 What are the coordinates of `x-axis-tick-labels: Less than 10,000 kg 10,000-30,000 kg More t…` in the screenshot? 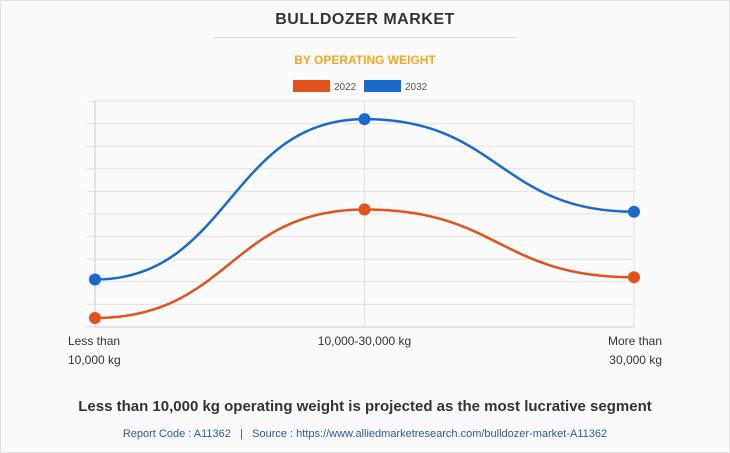 It's located at (365, 350).